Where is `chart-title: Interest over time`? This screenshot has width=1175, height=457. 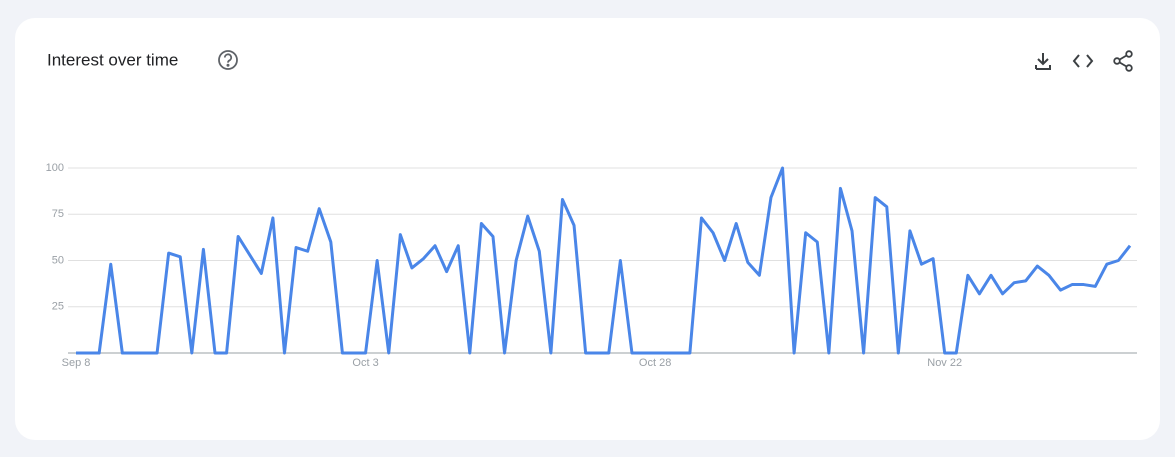 chart-title: Interest over time is located at coordinates (112, 59).